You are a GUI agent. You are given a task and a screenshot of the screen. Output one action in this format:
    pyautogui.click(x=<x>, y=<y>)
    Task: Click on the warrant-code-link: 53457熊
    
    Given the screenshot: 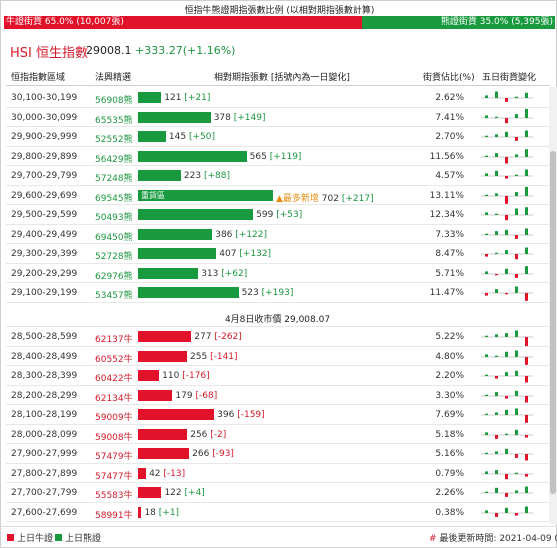 What is the action you would take?
    pyautogui.click(x=114, y=296)
    